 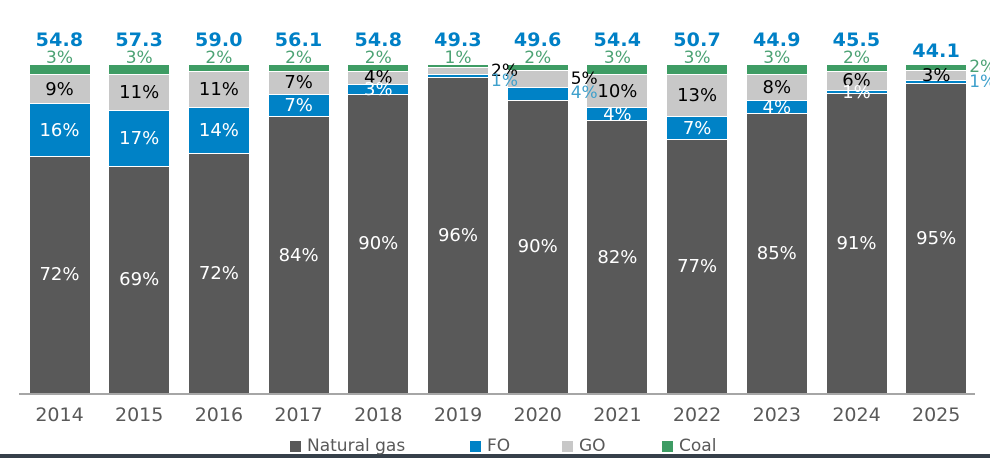 What do you see at coordinates (356, 446) in the screenshot?
I see `legend-item-label: Natural gas` at bounding box center [356, 446].